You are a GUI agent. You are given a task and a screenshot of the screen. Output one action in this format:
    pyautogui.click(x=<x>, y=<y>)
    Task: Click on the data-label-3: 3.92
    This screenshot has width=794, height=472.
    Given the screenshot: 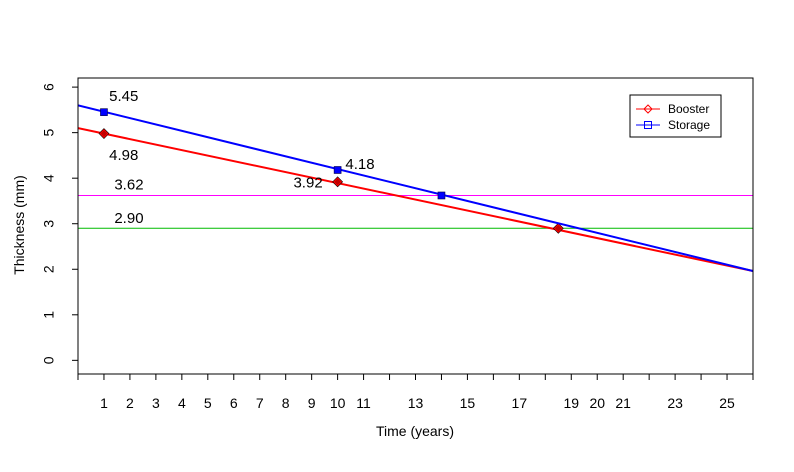 What is the action you would take?
    pyautogui.click(x=307, y=182)
    